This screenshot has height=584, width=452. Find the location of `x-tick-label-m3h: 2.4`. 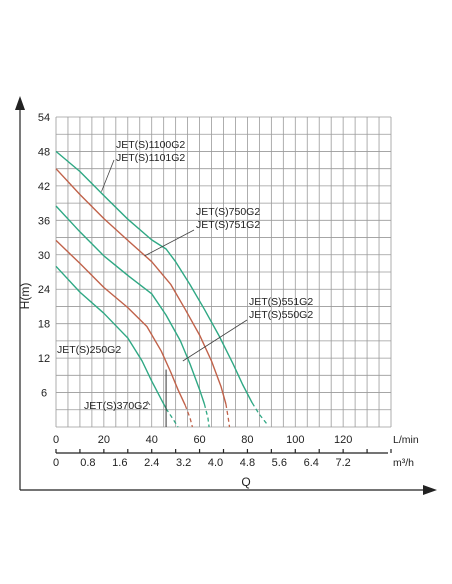

x-tick-label-m3h: 2.4 is located at coordinates (151, 463).